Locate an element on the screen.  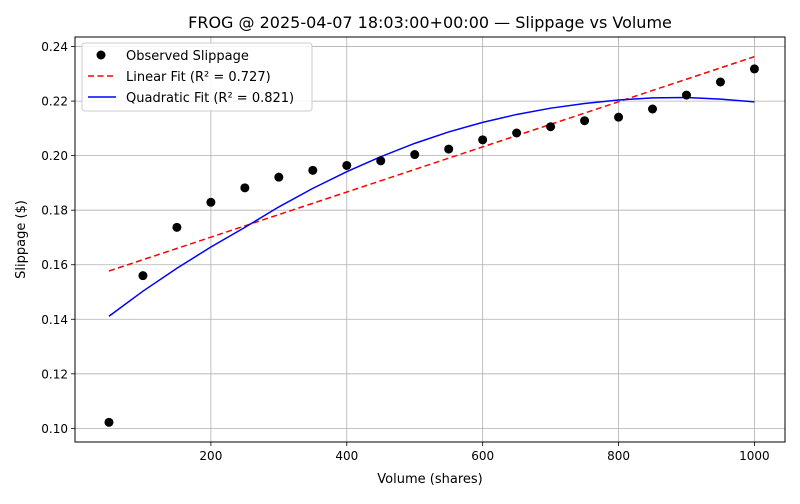
x-tick-label: 600 is located at coordinates (482, 456).